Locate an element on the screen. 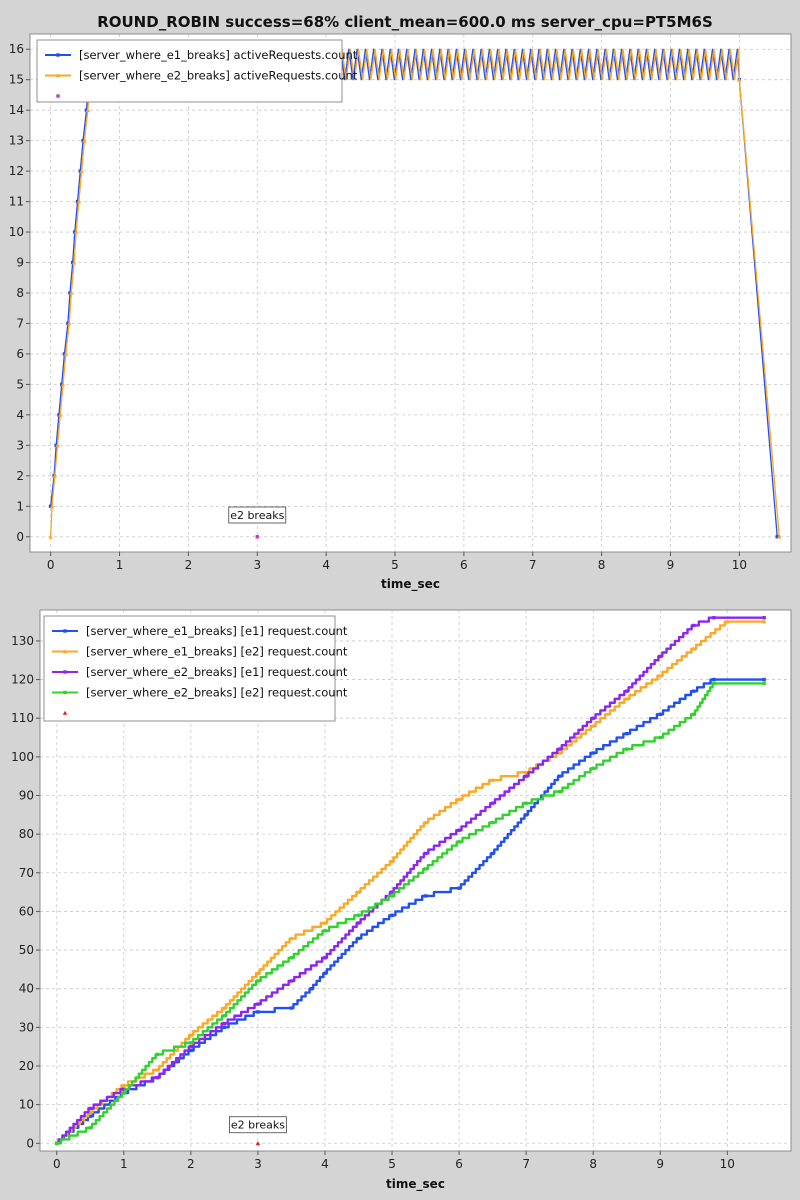 Image resolution: width=800 pixels, height=1200 pixels. y-tick-label: 60 is located at coordinates (26, 911).